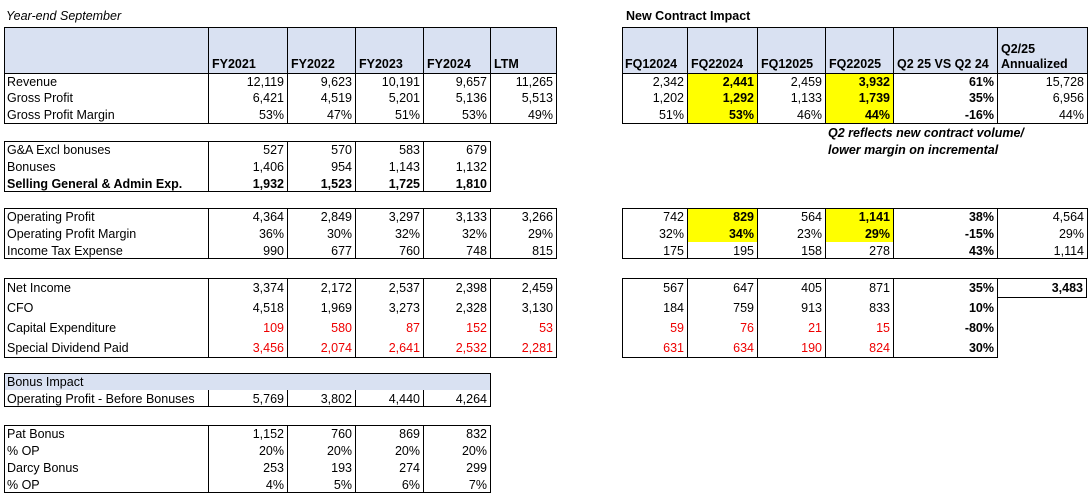 The width and height of the screenshot is (1092, 500). What do you see at coordinates (72, 233) in the screenshot?
I see `row-label: Operating Profit Margin` at bounding box center [72, 233].